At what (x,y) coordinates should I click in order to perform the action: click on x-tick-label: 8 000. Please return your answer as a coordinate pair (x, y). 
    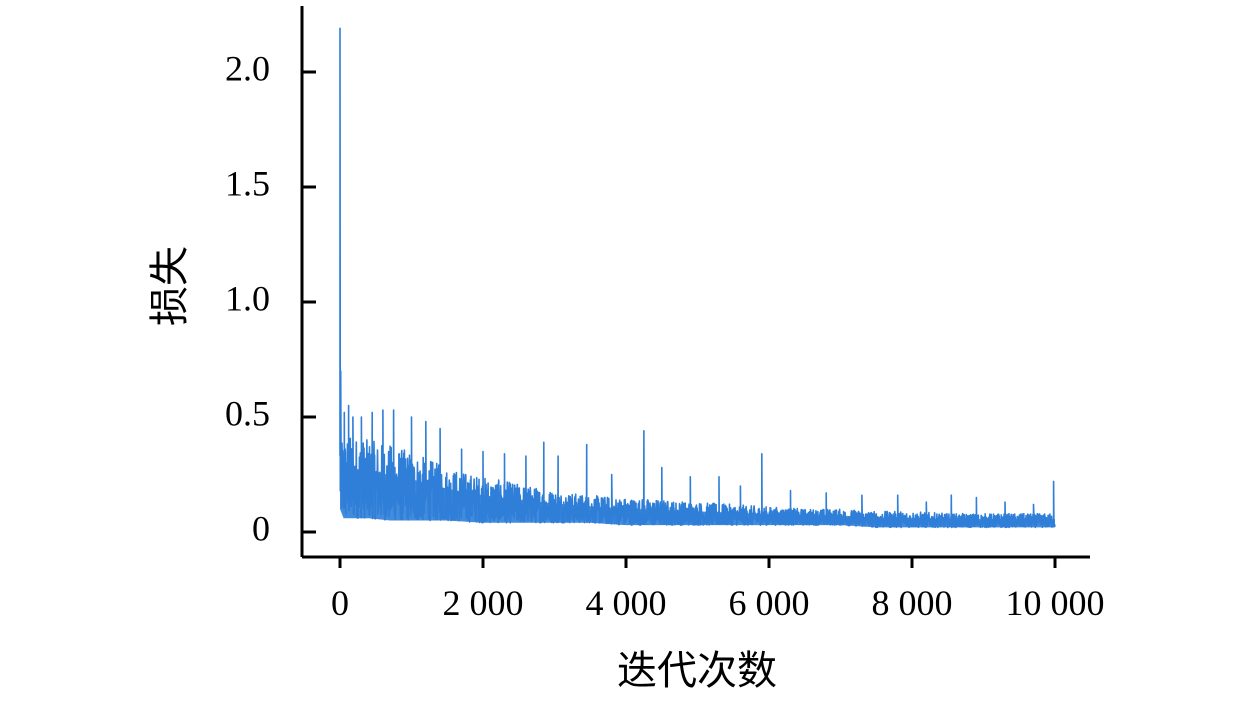
    Looking at the image, I should click on (912, 603).